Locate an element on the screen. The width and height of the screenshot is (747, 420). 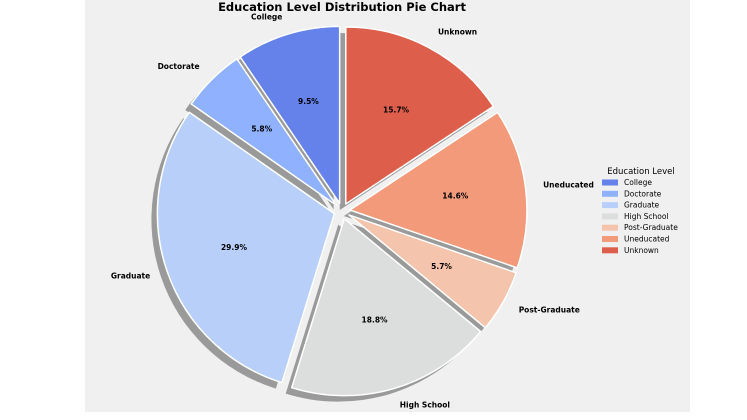
slice-label-college: College is located at coordinates (266, 16).